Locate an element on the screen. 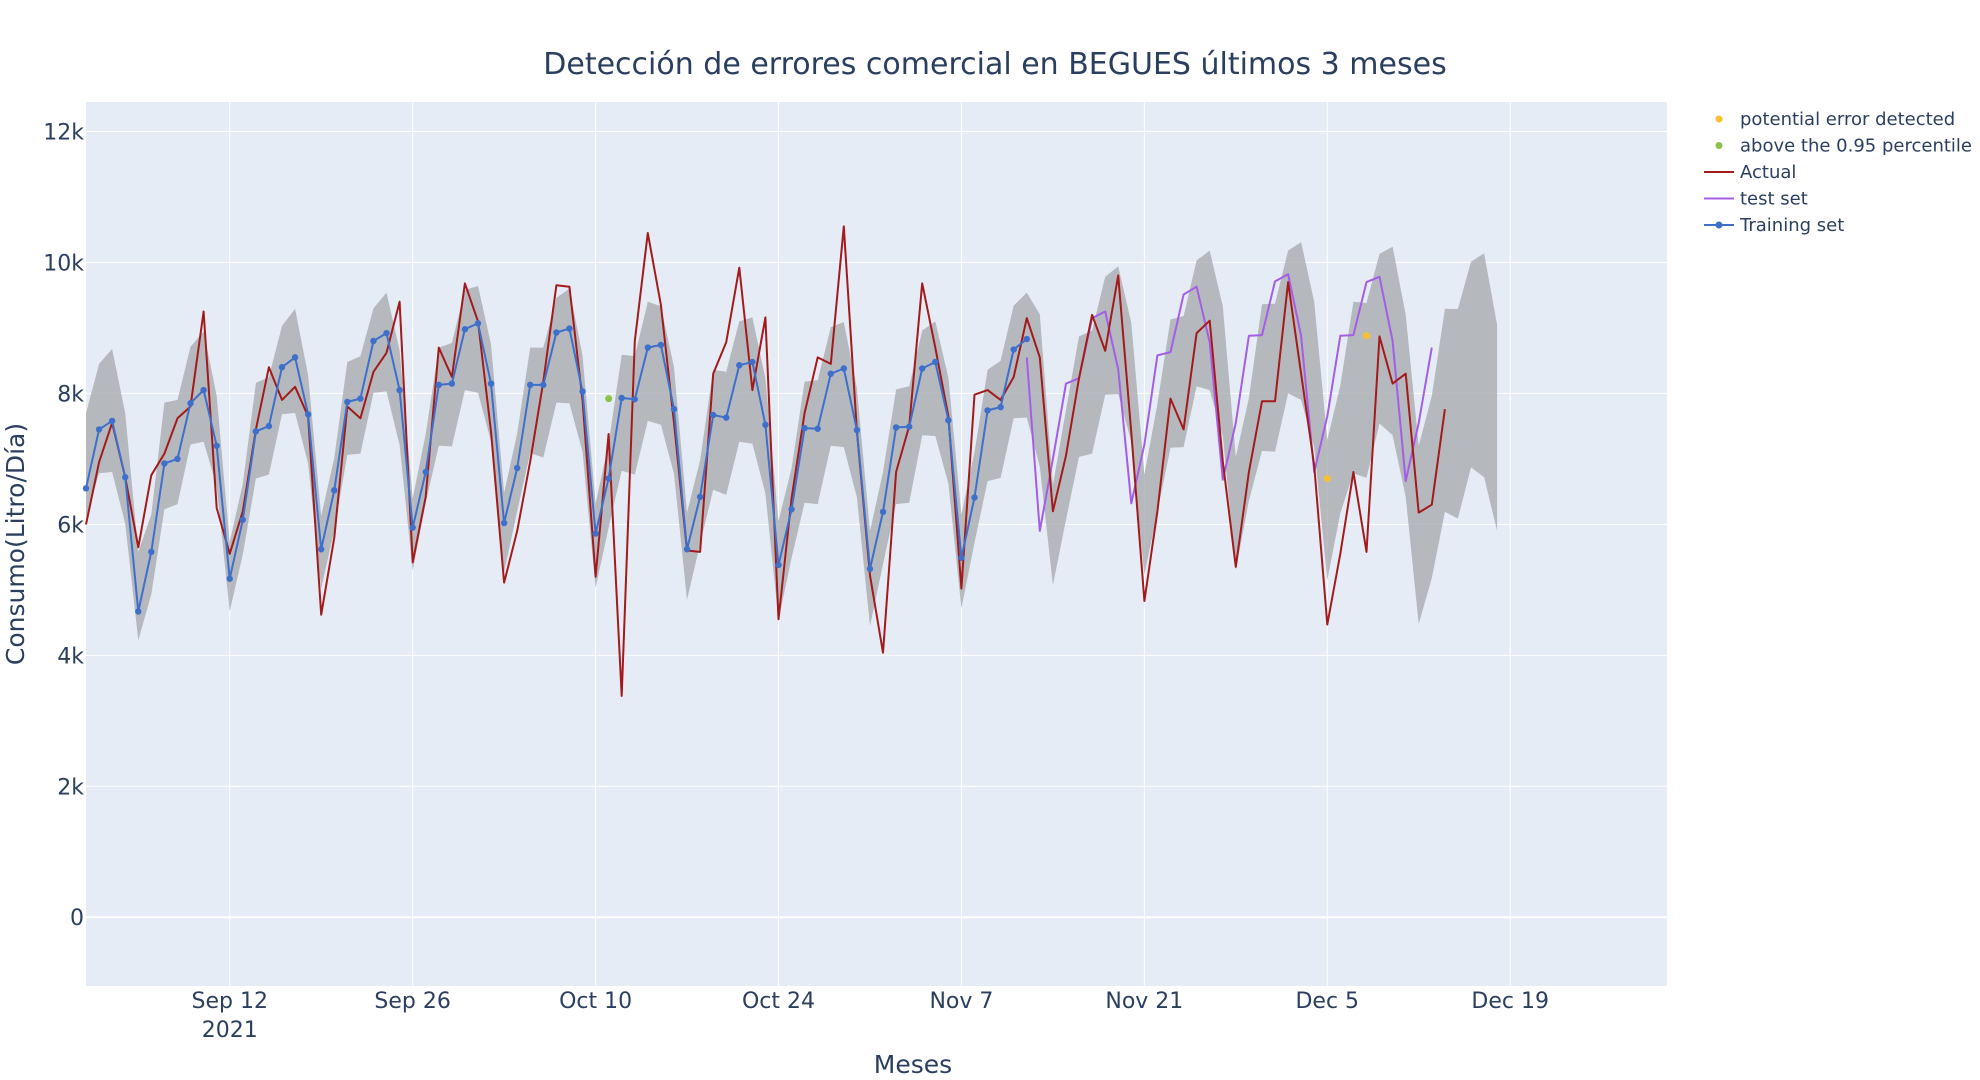 The height and width of the screenshot is (1080, 1980). legend-item: potential error detected is located at coordinates (1835, 119).